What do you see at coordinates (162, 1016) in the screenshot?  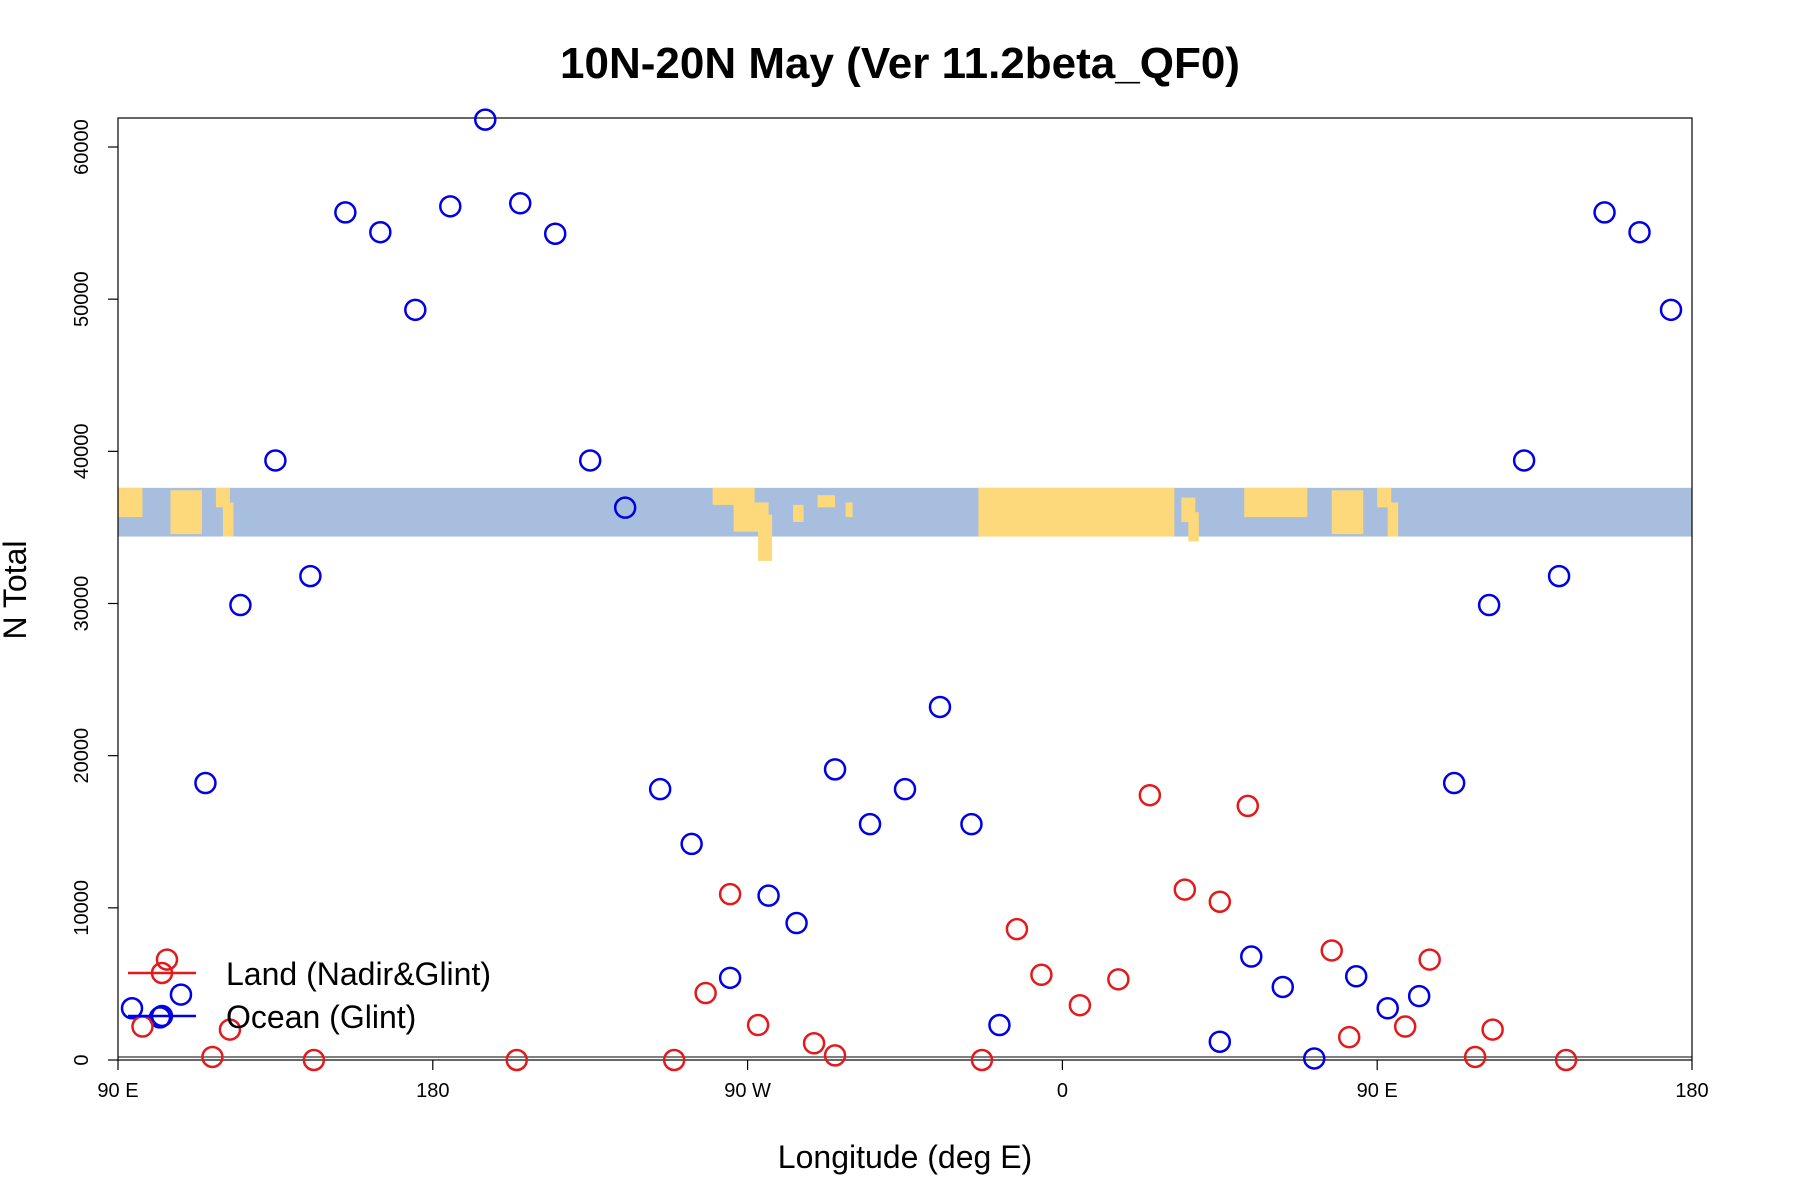 I see `legend-marker-ocean` at bounding box center [162, 1016].